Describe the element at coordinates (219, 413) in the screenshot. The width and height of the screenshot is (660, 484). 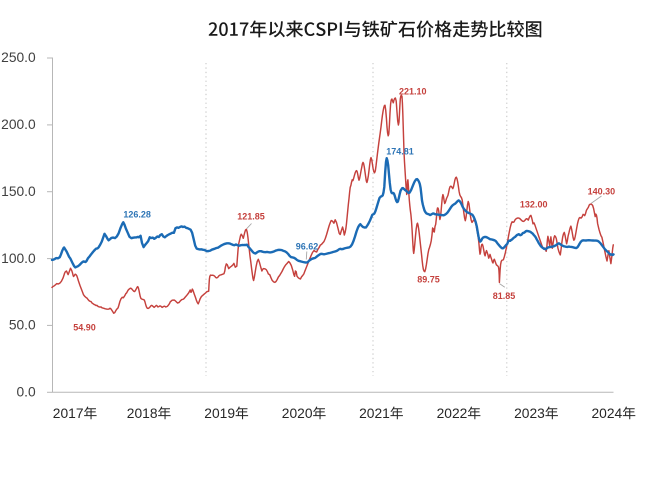
I see `svg-text: 2019` at that location.